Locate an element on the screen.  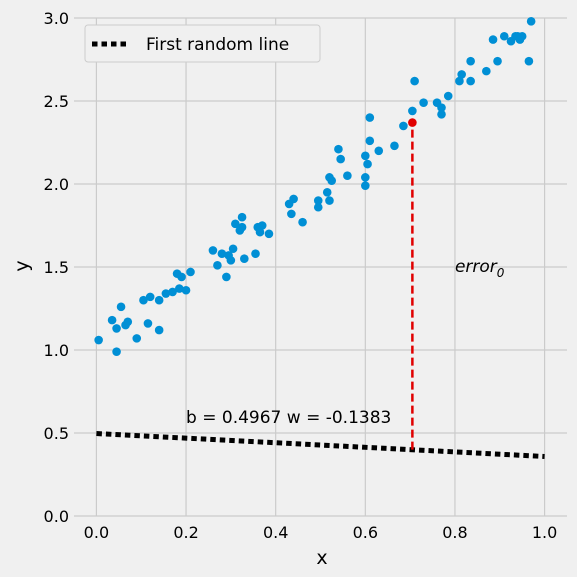
y-tick-label: 2.0 is located at coordinates (56, 184).